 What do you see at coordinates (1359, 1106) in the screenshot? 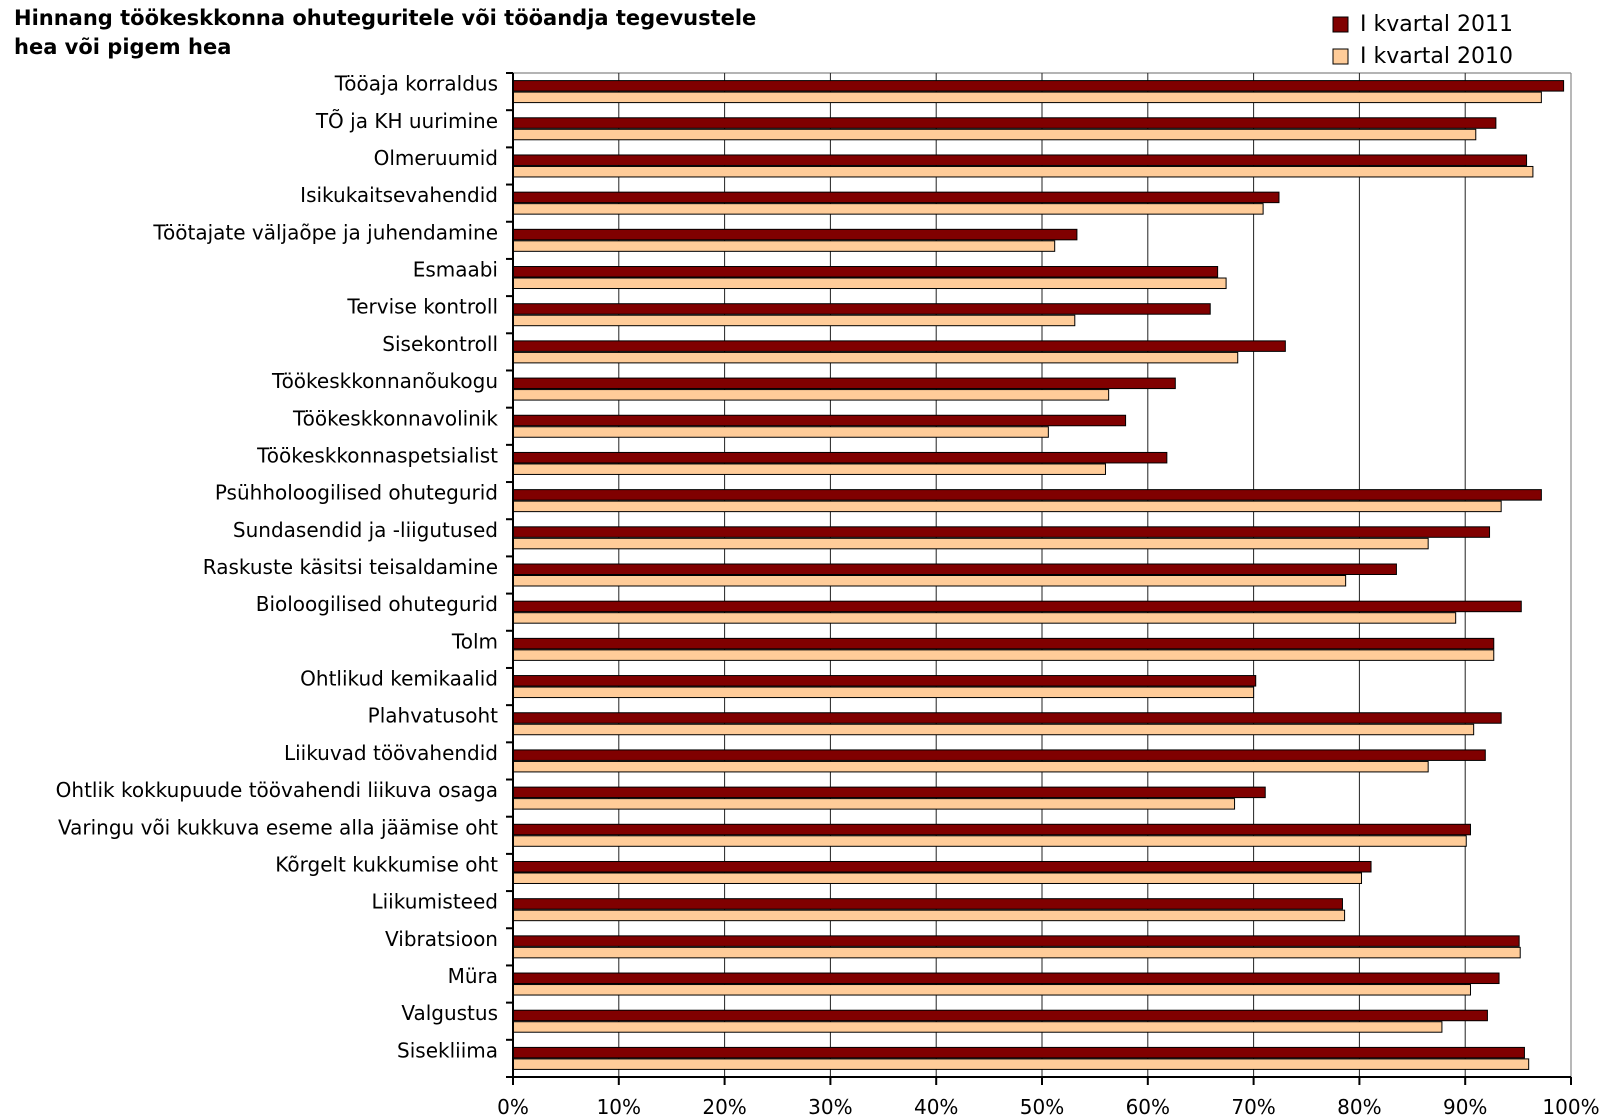
I see `x-tick-label: 80%` at bounding box center [1359, 1106].